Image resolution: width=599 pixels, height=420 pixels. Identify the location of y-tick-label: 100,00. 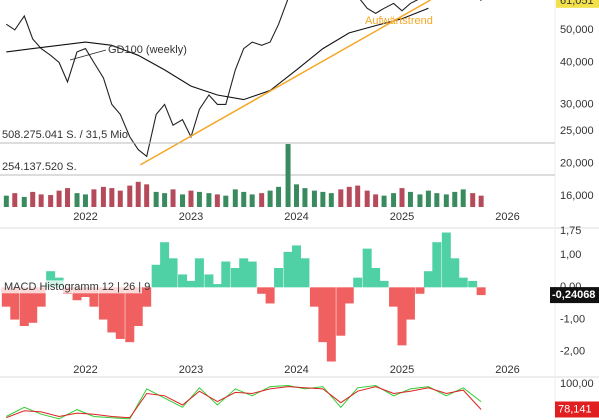
(577, 384).